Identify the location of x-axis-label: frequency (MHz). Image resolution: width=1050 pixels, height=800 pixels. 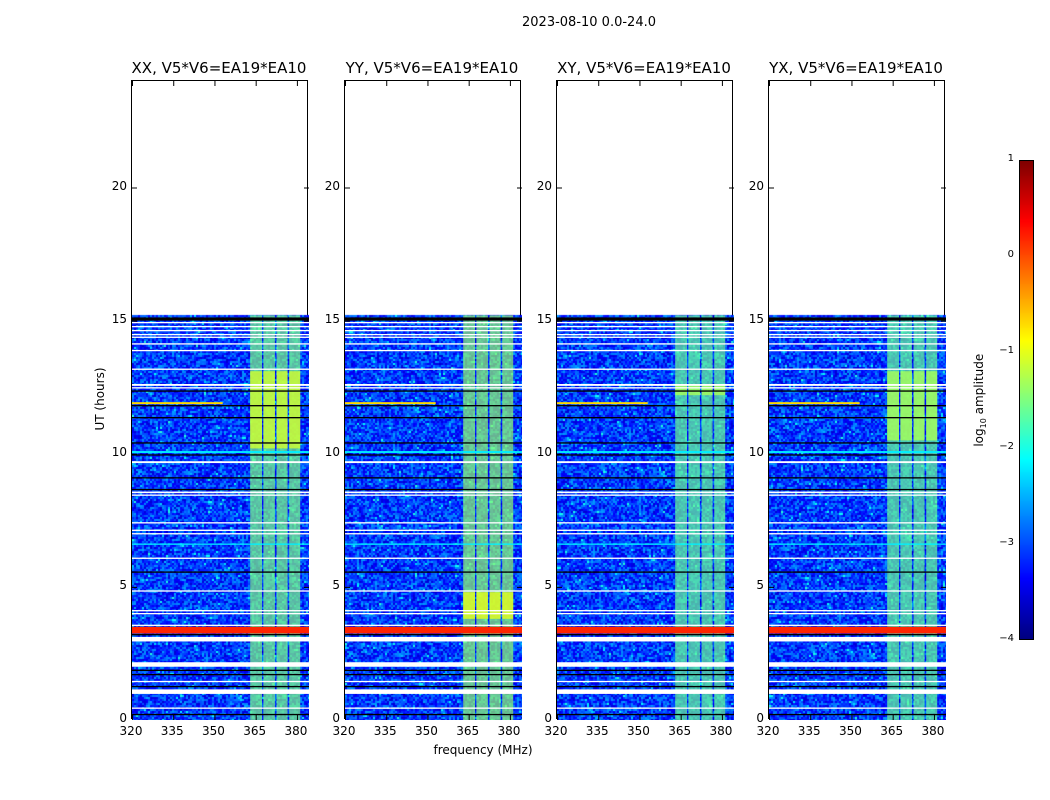
(483, 750).